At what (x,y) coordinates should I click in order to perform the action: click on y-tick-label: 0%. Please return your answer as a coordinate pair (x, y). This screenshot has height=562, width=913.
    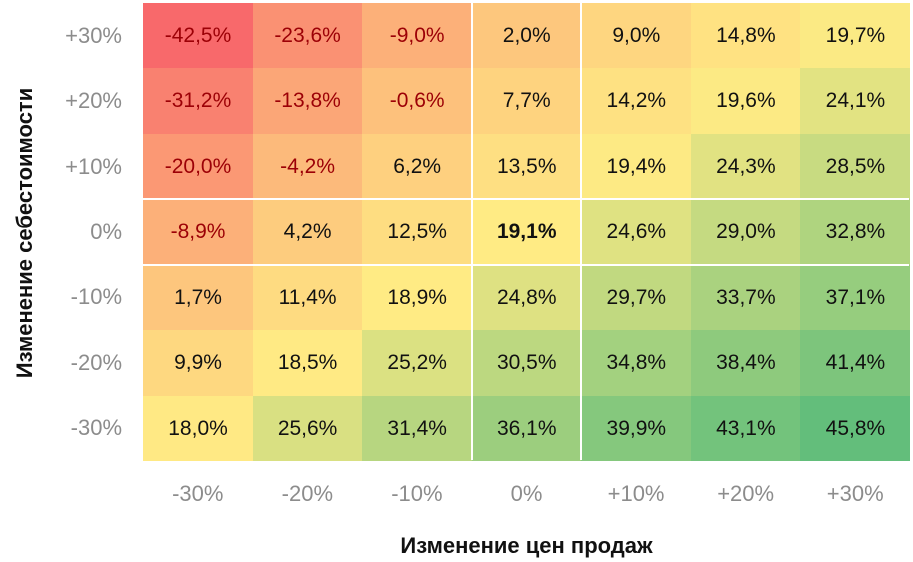
    Looking at the image, I should click on (106, 231).